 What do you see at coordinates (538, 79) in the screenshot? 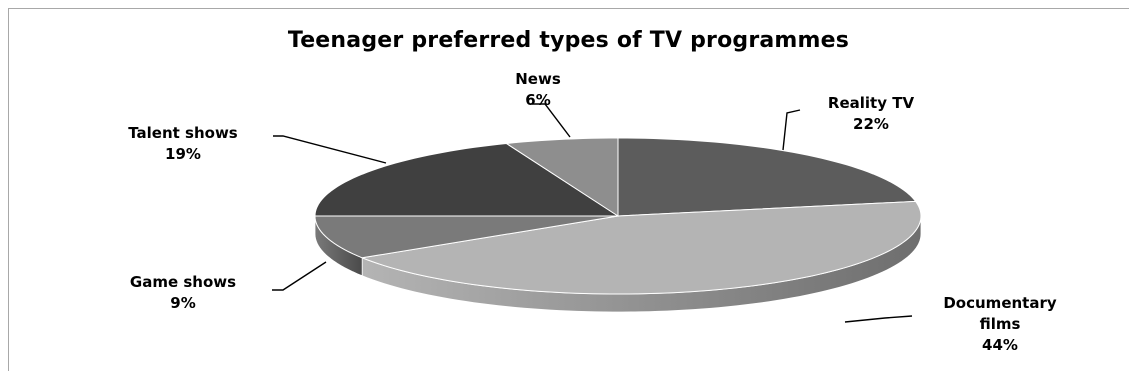
I see `slice-category-label: News` at bounding box center [538, 79].